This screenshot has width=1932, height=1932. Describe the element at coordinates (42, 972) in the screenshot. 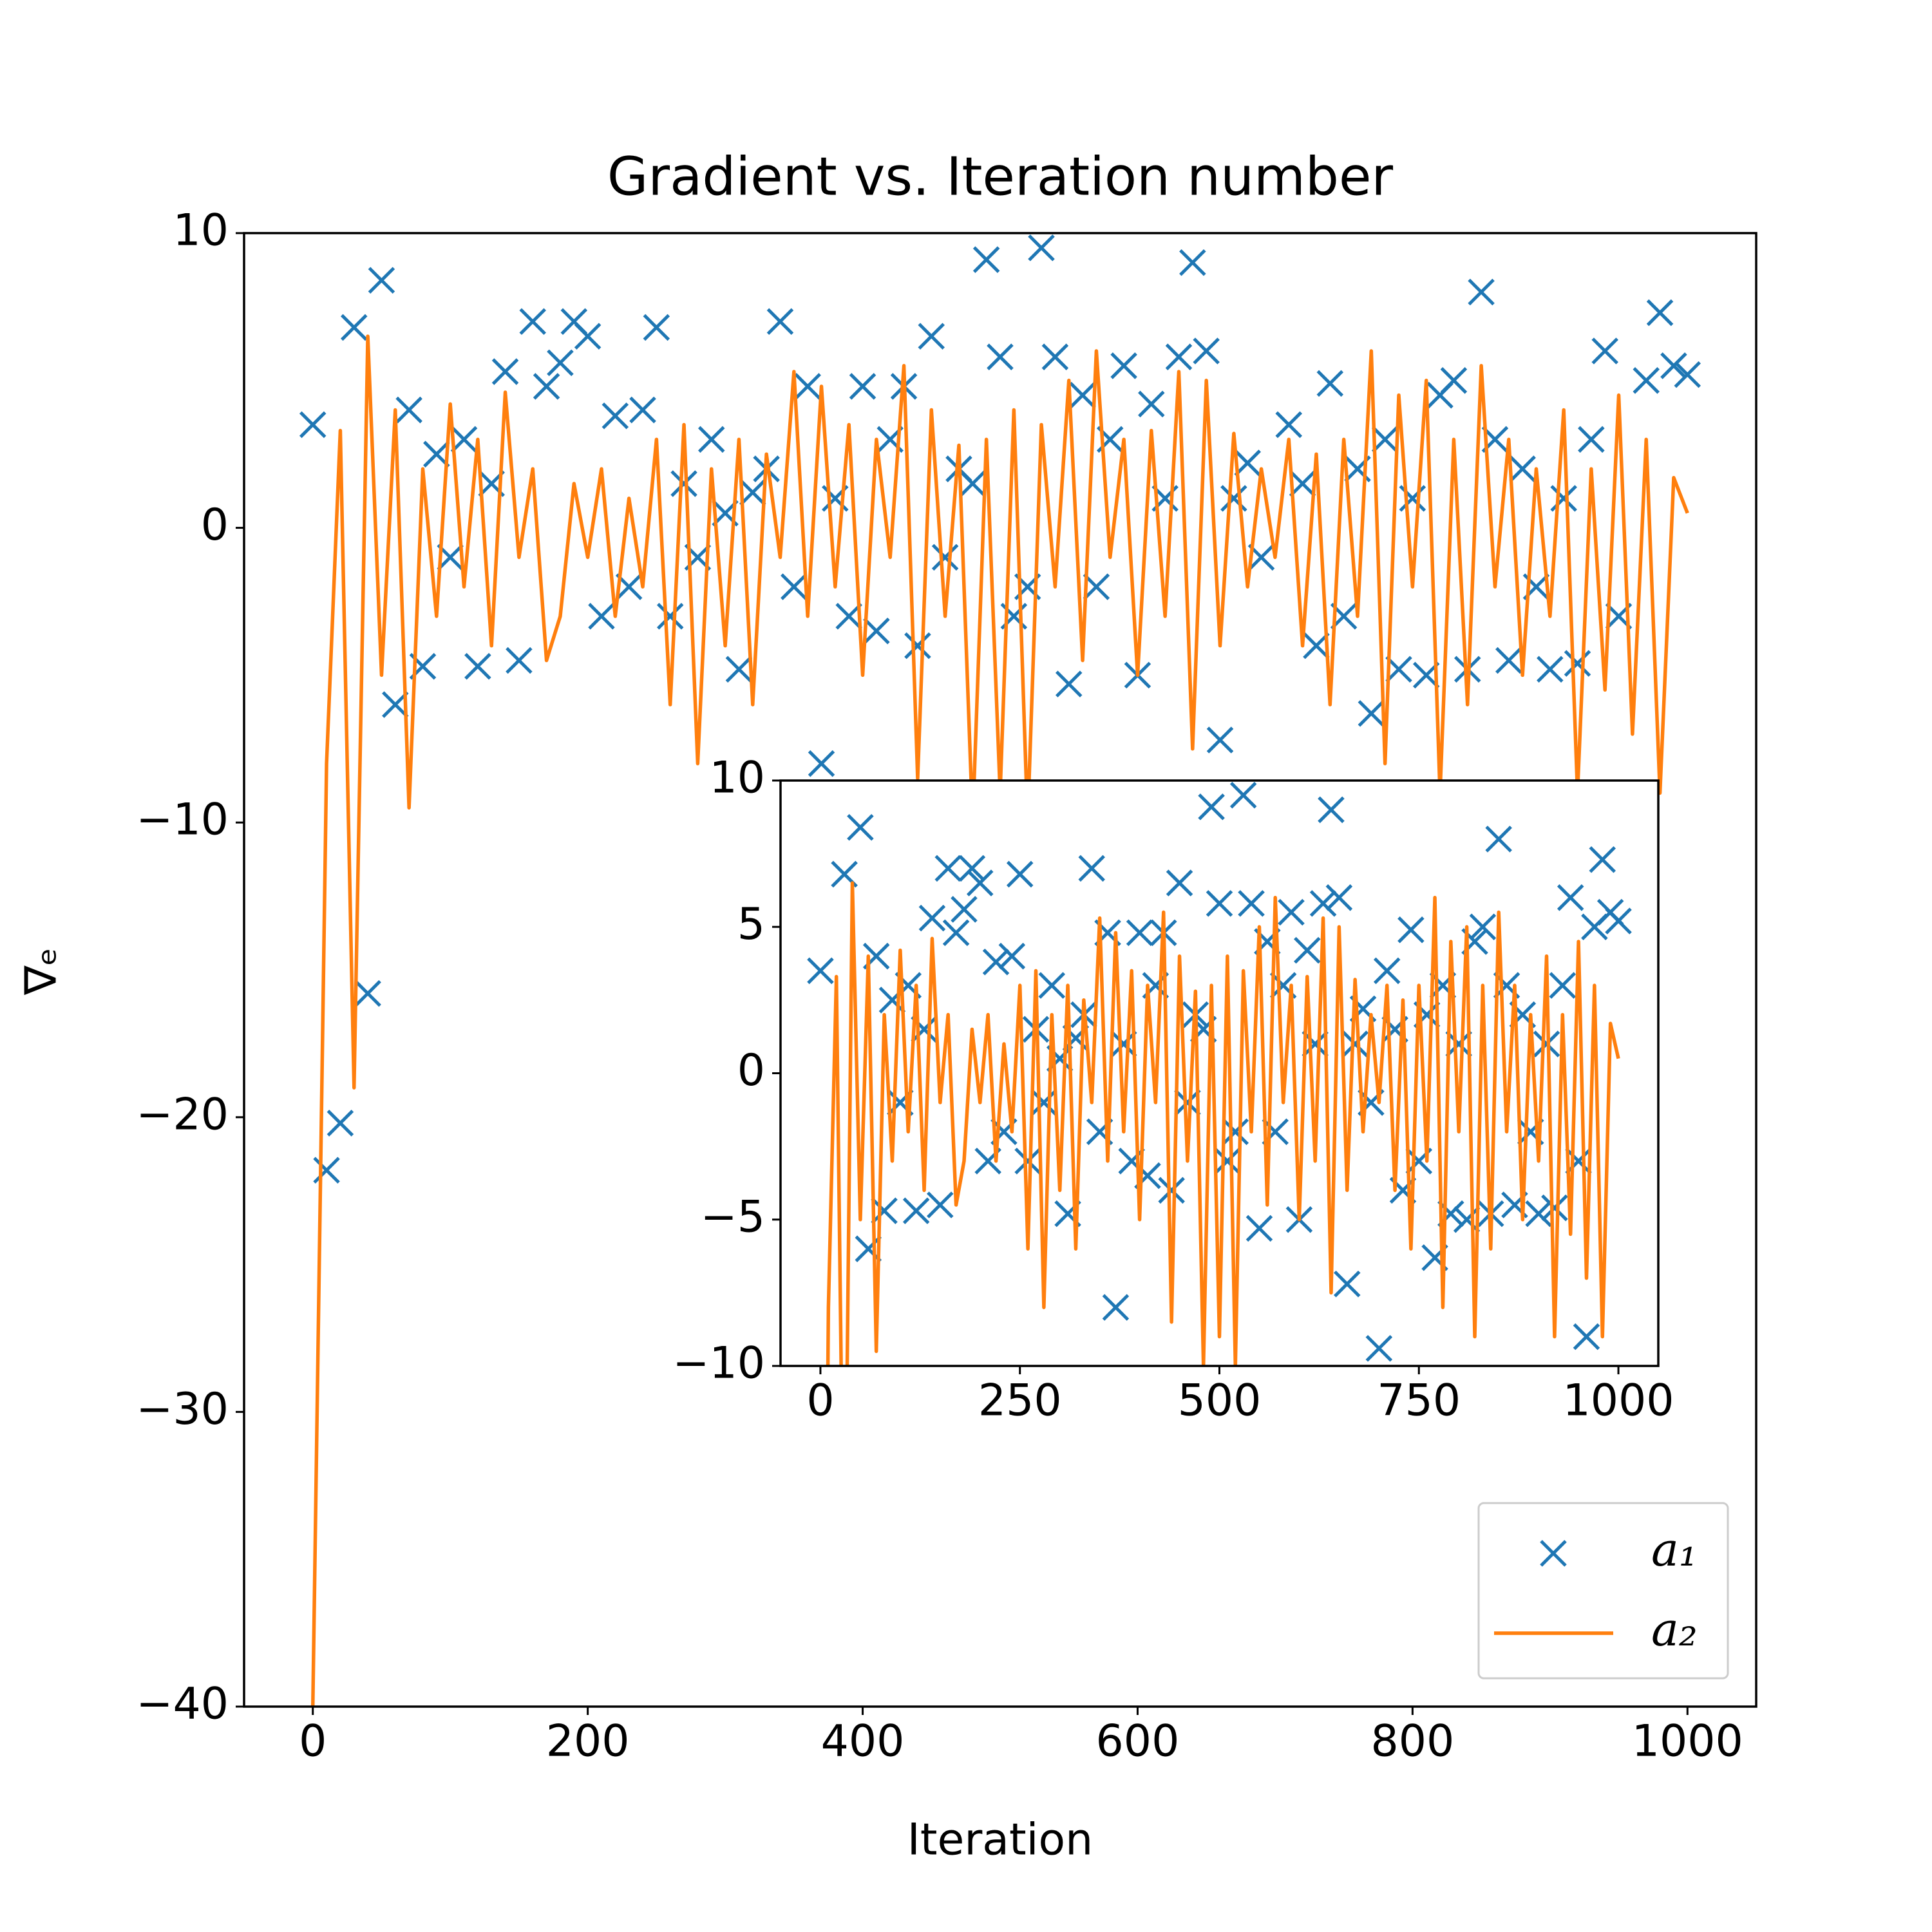

I see `y-axis-label: ∇ₑ` at that location.